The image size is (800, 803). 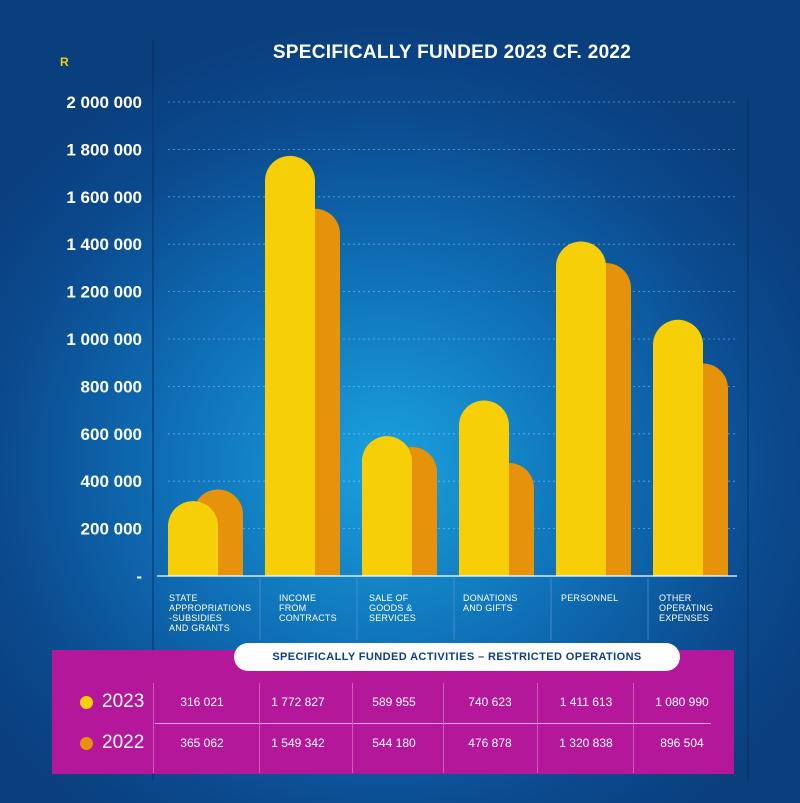 I want to click on table-cell: 1 772 827, so click(x=298, y=702).